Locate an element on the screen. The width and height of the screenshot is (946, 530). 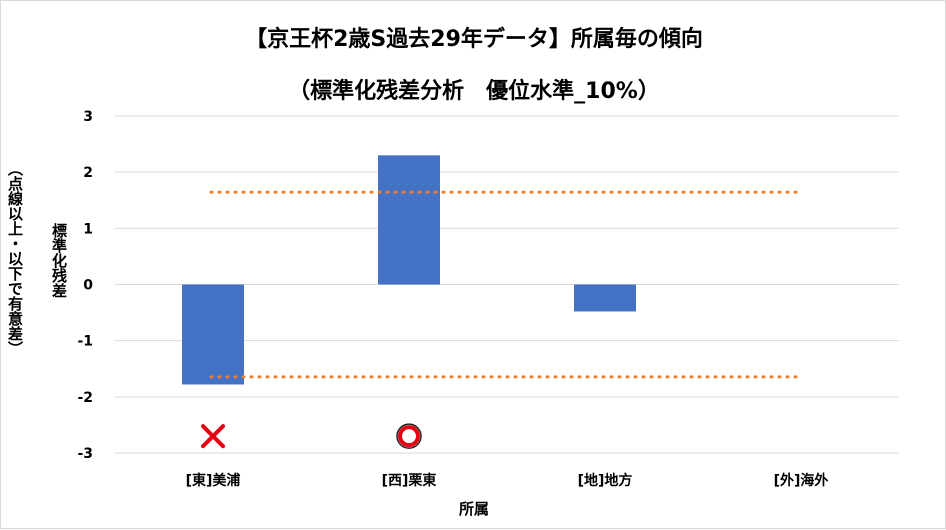
y-tick-label: 1 is located at coordinates (88, 229).